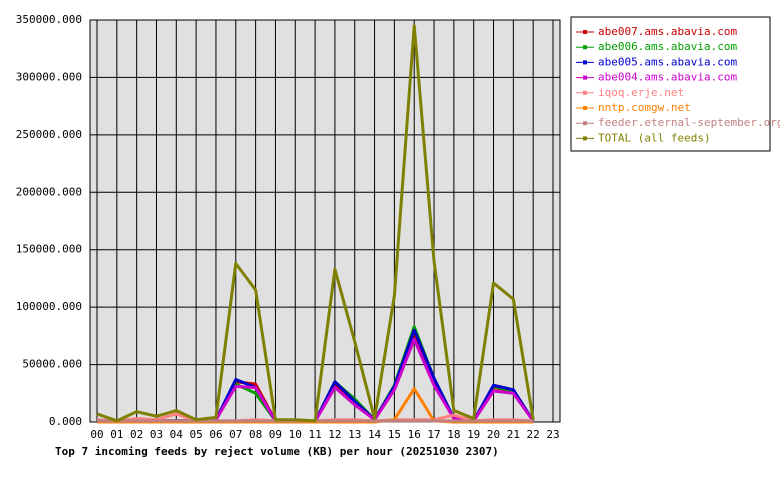 The width and height of the screenshot is (780, 480). What do you see at coordinates (49, 76) in the screenshot?
I see `y-tick-label: 300000.000` at bounding box center [49, 76].